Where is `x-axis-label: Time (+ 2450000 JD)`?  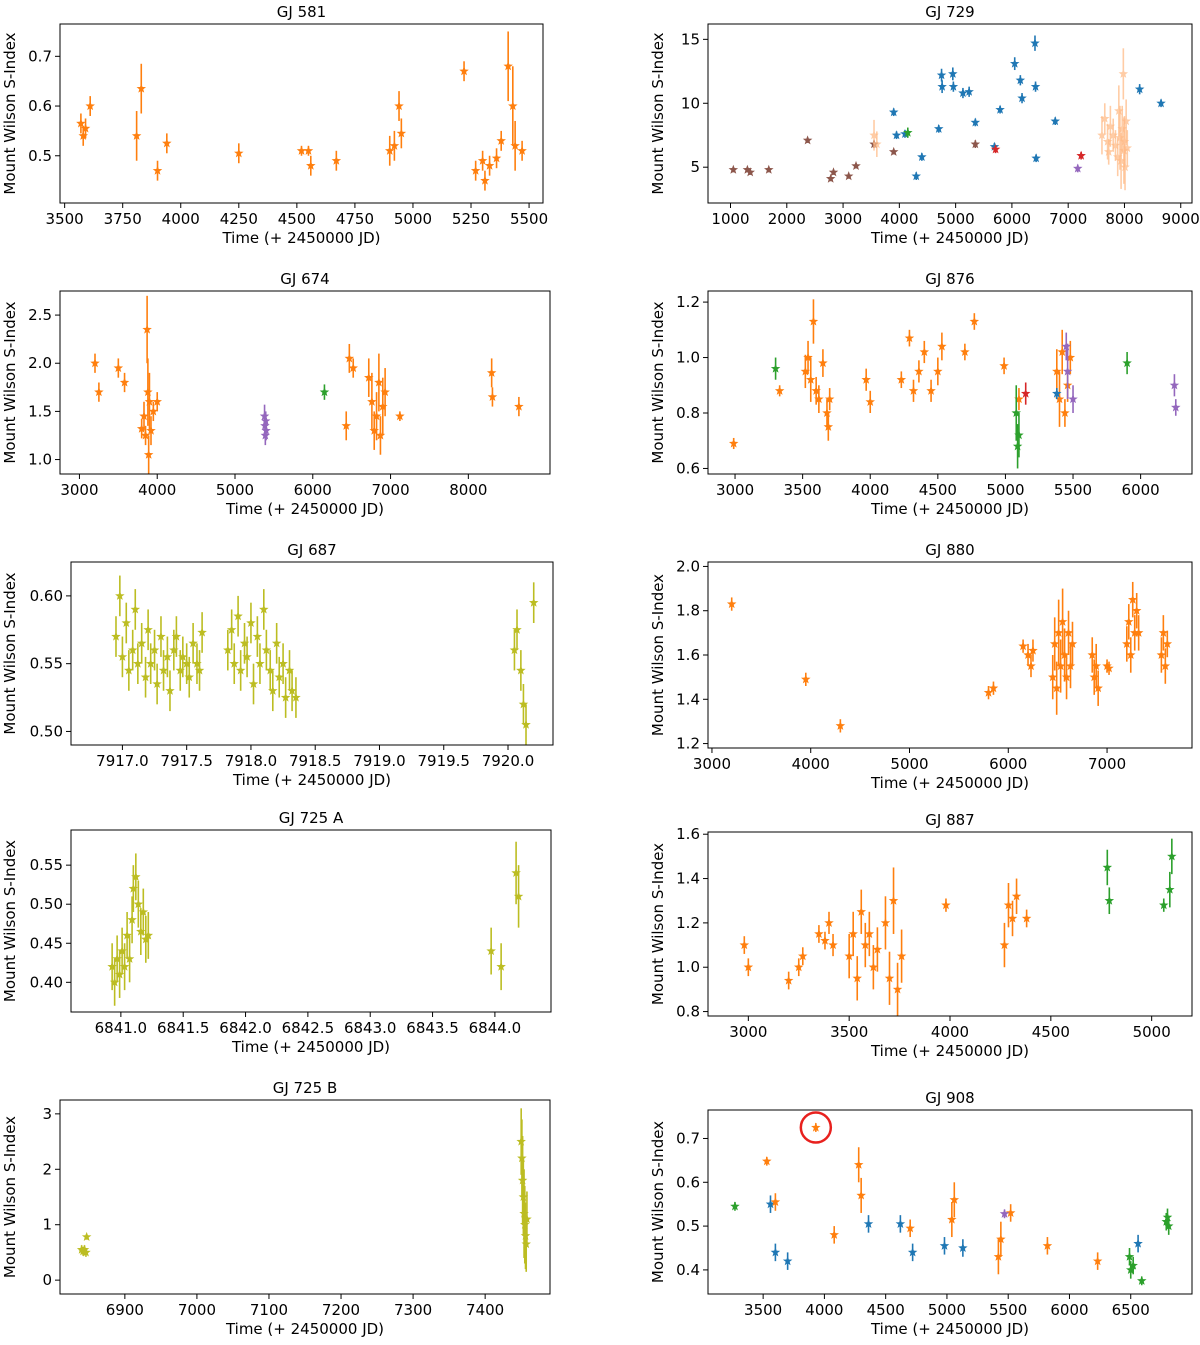 x-axis-label: Time (+ 2450000 JD) is located at coordinates (304, 509).